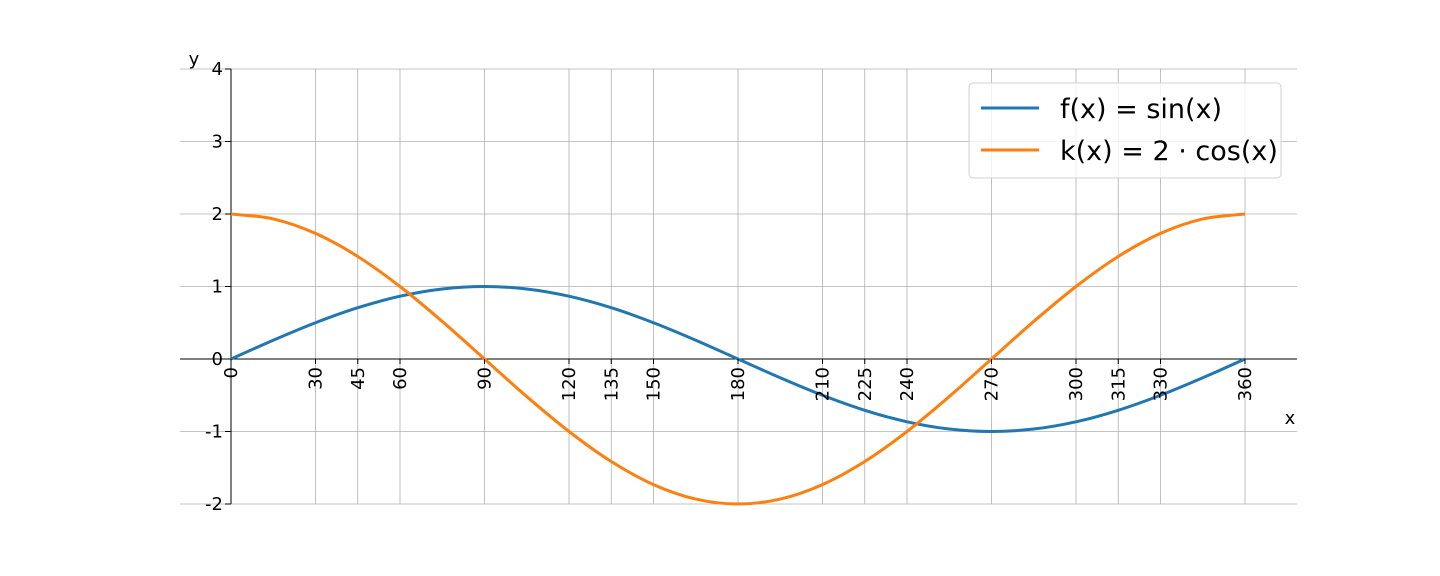  Describe the element at coordinates (485, 378) in the screenshot. I see `x-tick-label: 90` at that location.